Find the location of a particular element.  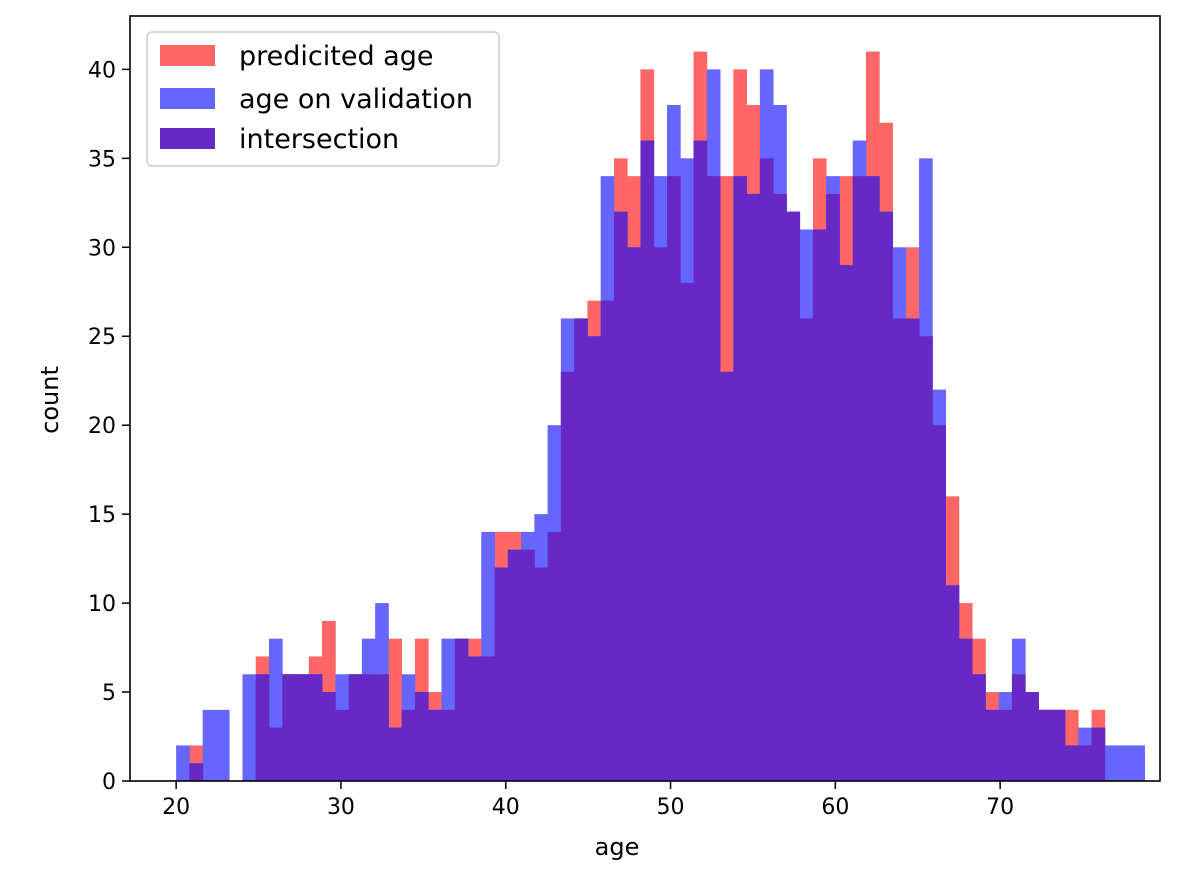

x-axis-label: age is located at coordinates (617, 847).